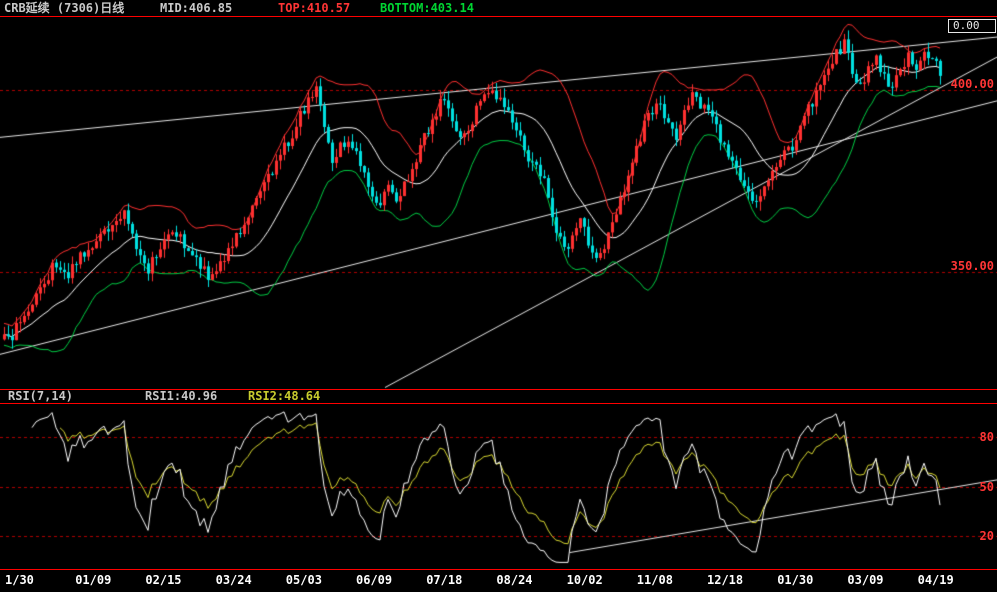  What do you see at coordinates (303, 580) in the screenshot?
I see `date-label: 05/03` at bounding box center [303, 580].